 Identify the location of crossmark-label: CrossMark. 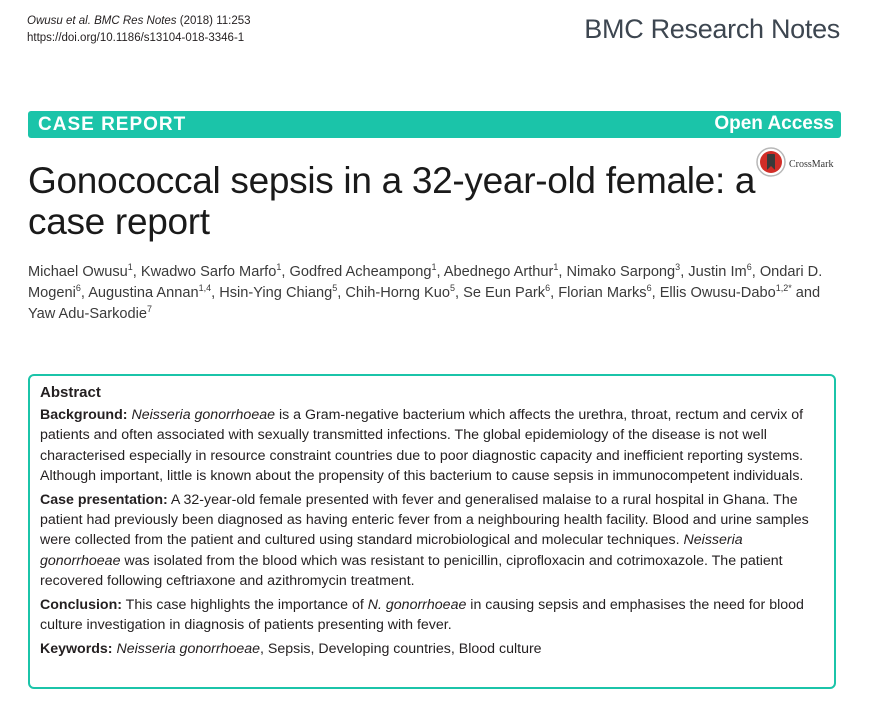
(811, 164).